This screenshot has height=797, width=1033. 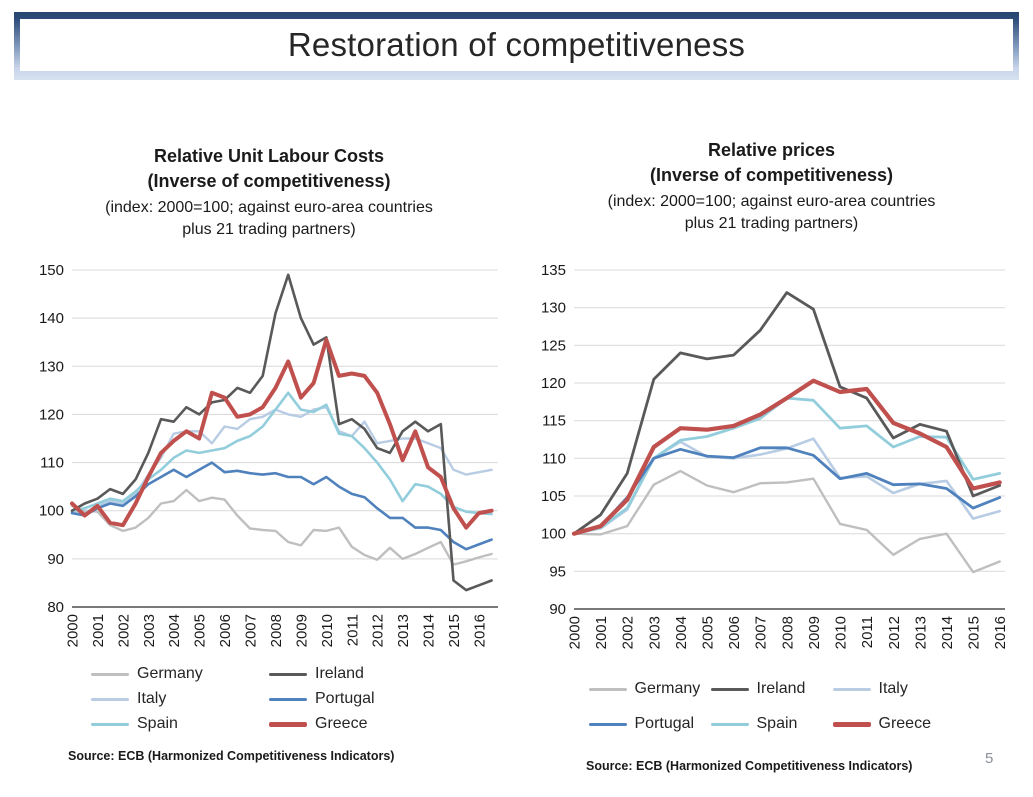 What do you see at coordinates (454, 630) in the screenshot?
I see `svg-text: 2015` at bounding box center [454, 630].